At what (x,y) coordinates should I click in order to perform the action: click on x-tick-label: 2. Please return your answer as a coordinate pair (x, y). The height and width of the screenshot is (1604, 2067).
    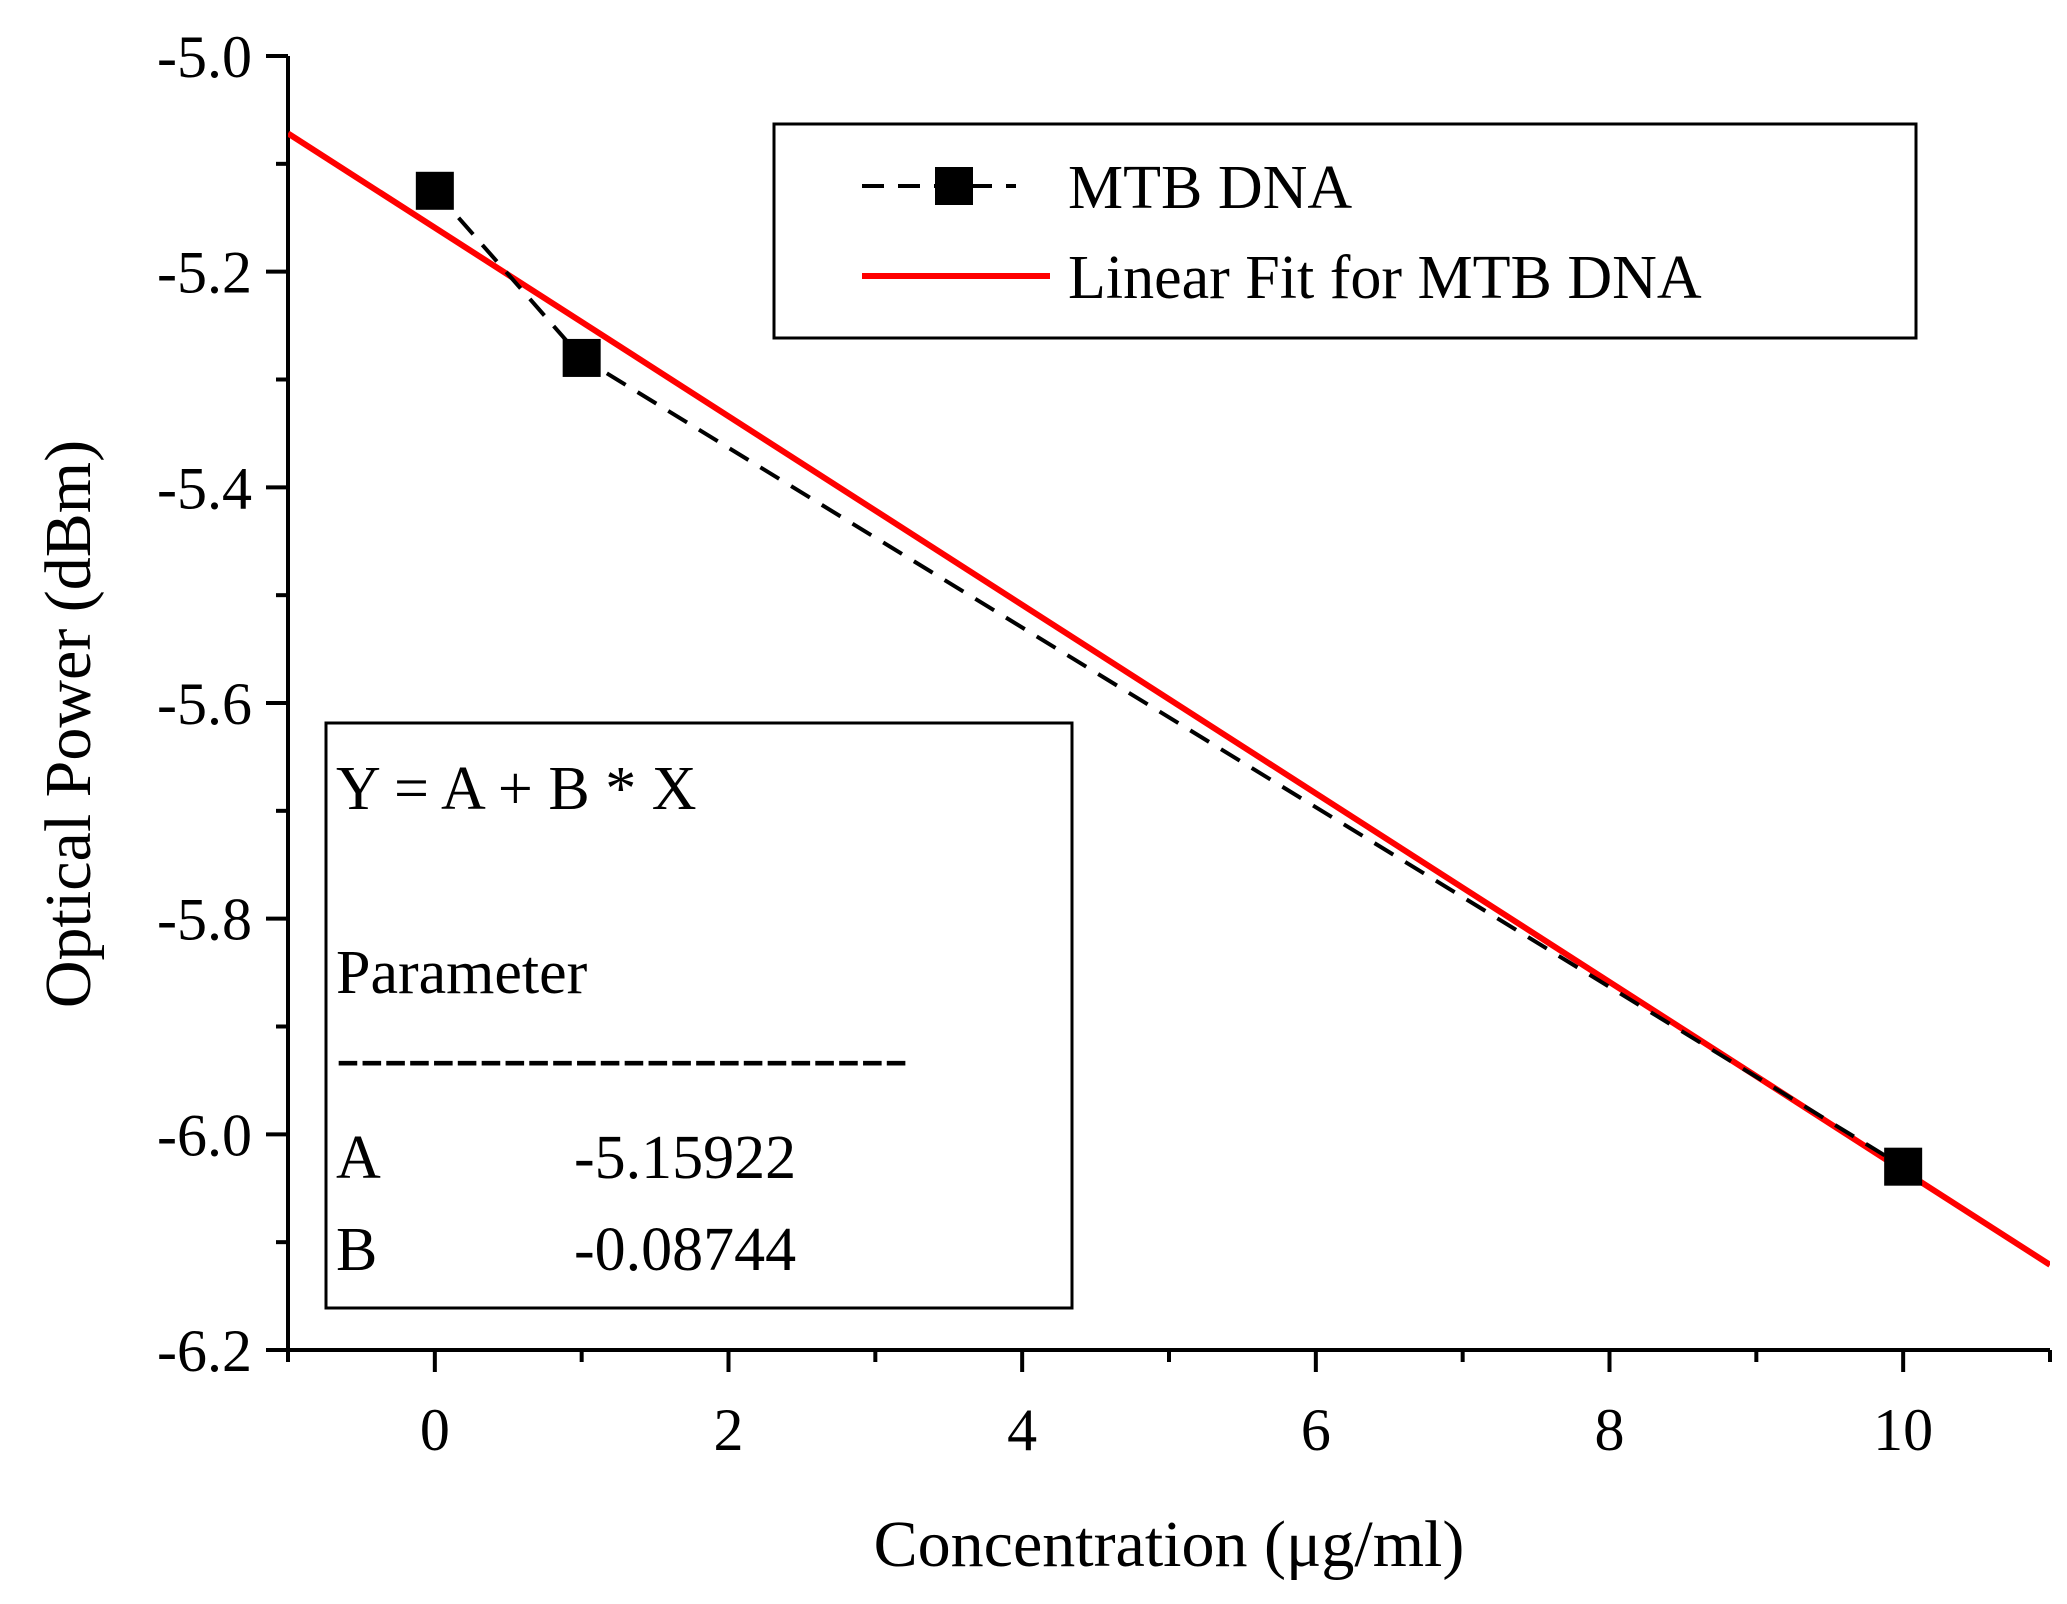
    Looking at the image, I should click on (729, 1430).